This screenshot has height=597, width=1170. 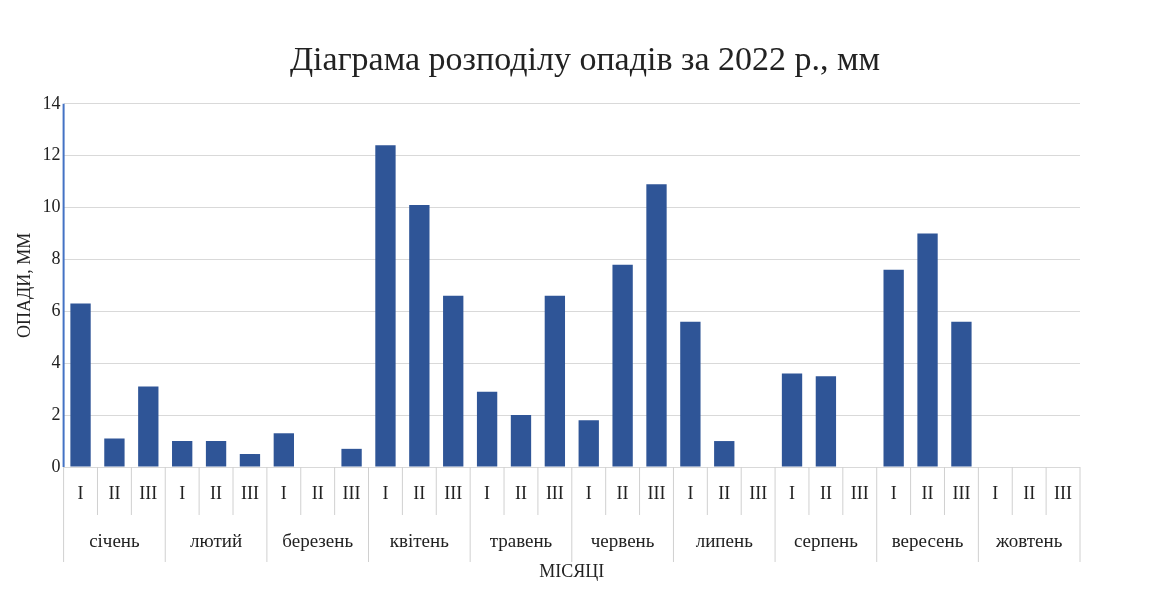 What do you see at coordinates (51, 206) in the screenshot?
I see `y-tick-label: 10` at bounding box center [51, 206].